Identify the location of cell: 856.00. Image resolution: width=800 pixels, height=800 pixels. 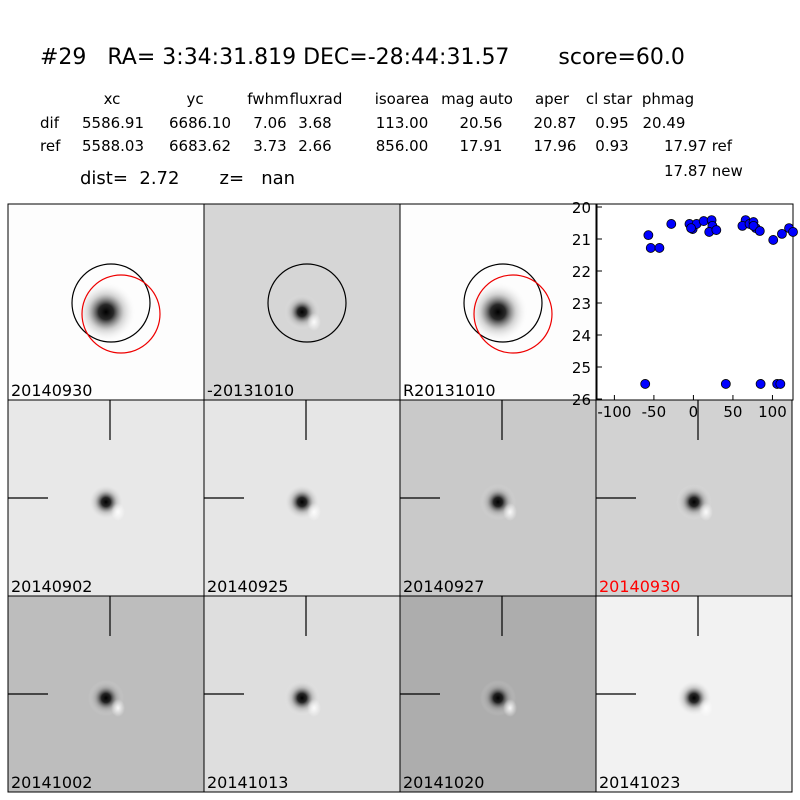
(402, 146).